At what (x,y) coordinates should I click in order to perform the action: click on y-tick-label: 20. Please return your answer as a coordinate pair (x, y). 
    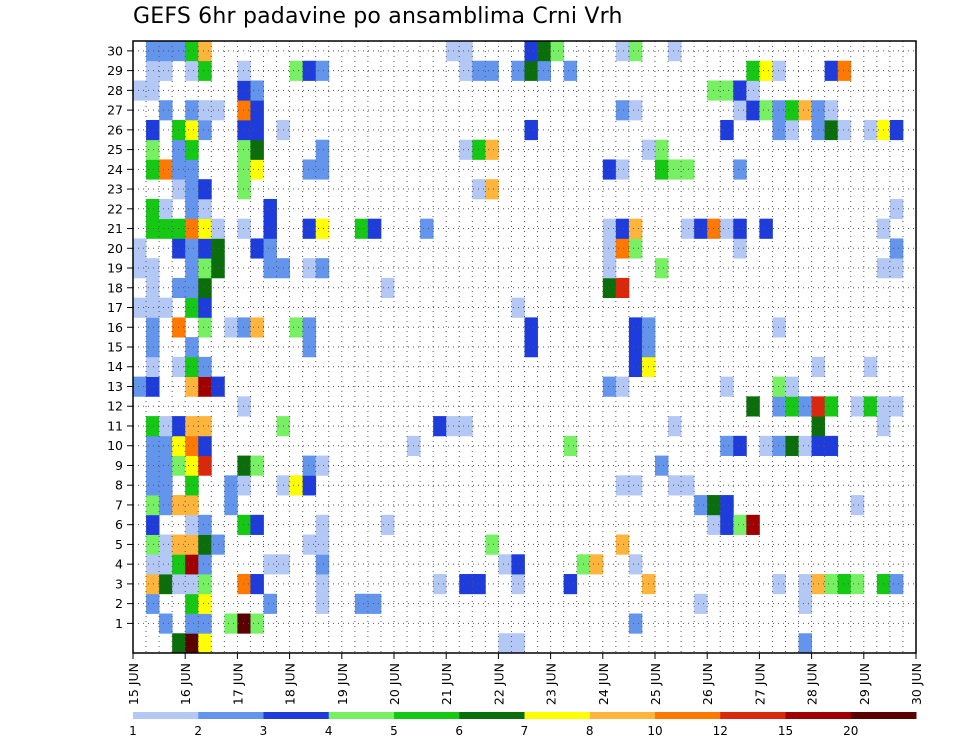
    Looking at the image, I should click on (115, 248).